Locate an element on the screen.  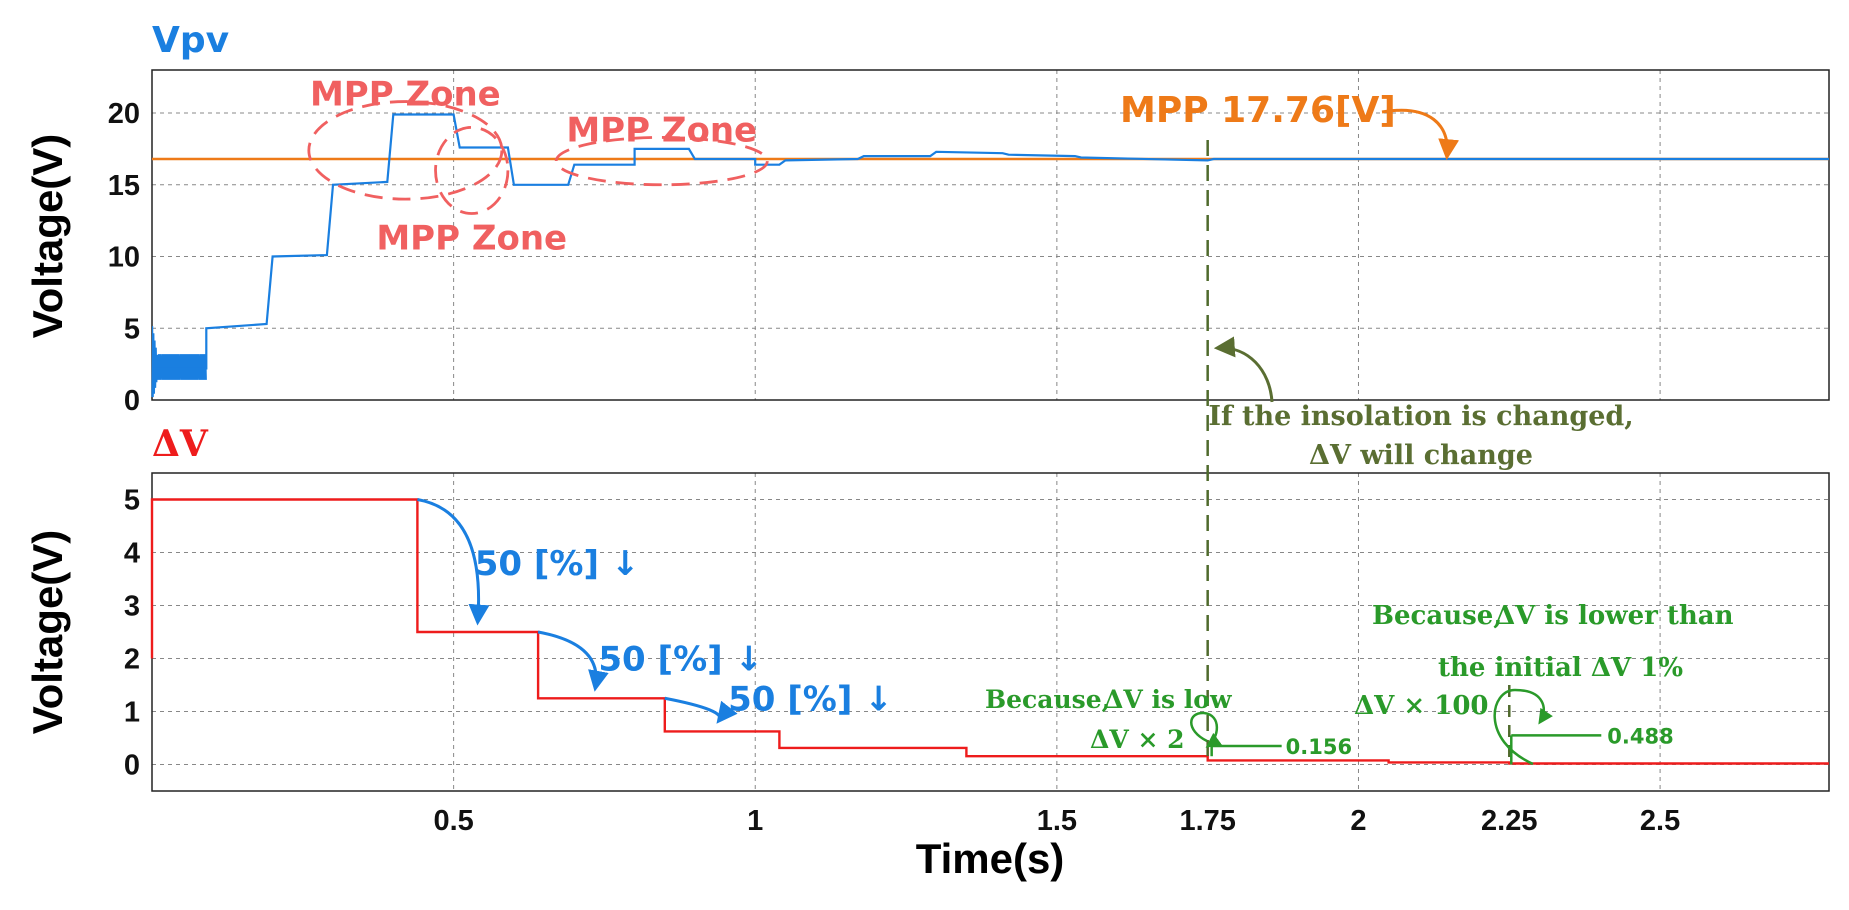
x-tick-label: 1.75 is located at coordinates (1207, 821).